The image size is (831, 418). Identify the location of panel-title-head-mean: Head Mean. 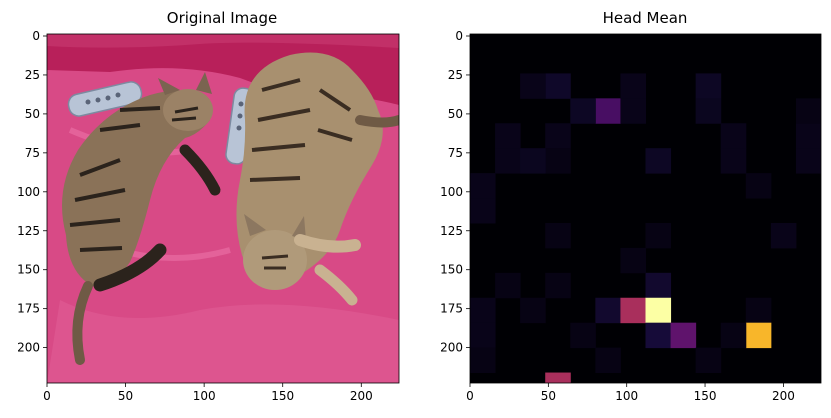
(645, 18).